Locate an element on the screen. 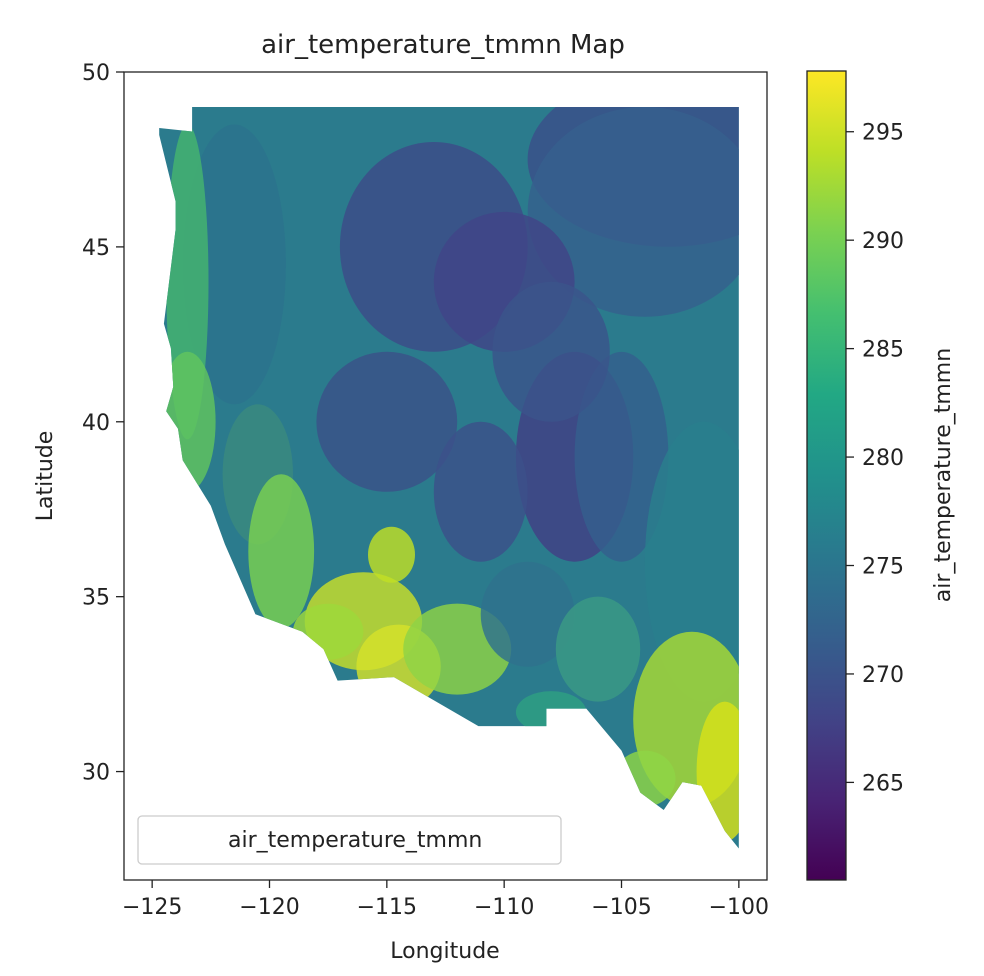 The height and width of the screenshot is (976, 984). legend: air_temperature_tmmn is located at coordinates (349, 840).